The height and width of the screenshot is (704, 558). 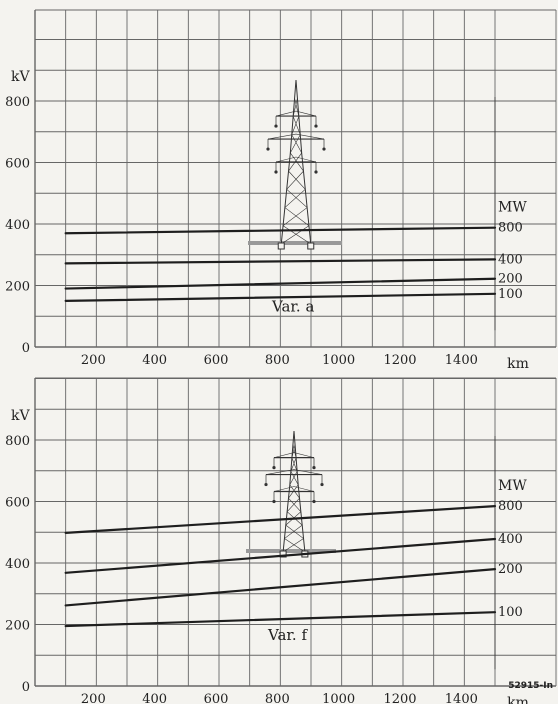 I want to click on variant-label: Var. f, so click(x=287, y=635).